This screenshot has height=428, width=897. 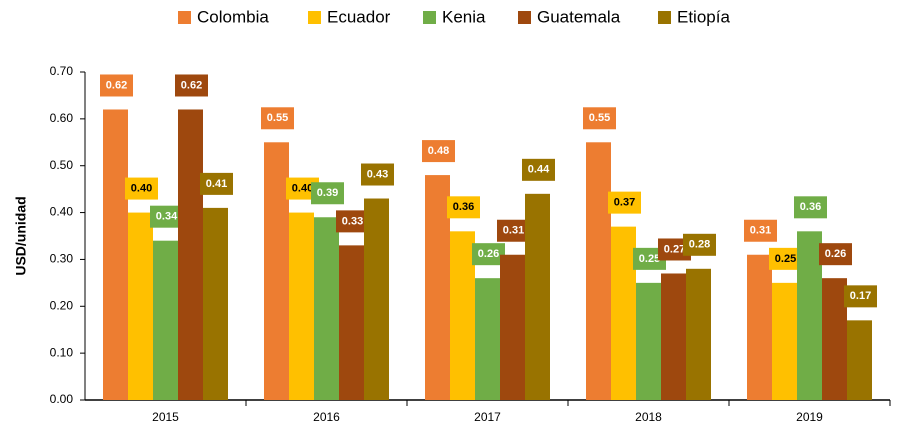 What do you see at coordinates (62, 352) in the screenshot?
I see `y-tick-label: 0.10` at bounding box center [62, 352].